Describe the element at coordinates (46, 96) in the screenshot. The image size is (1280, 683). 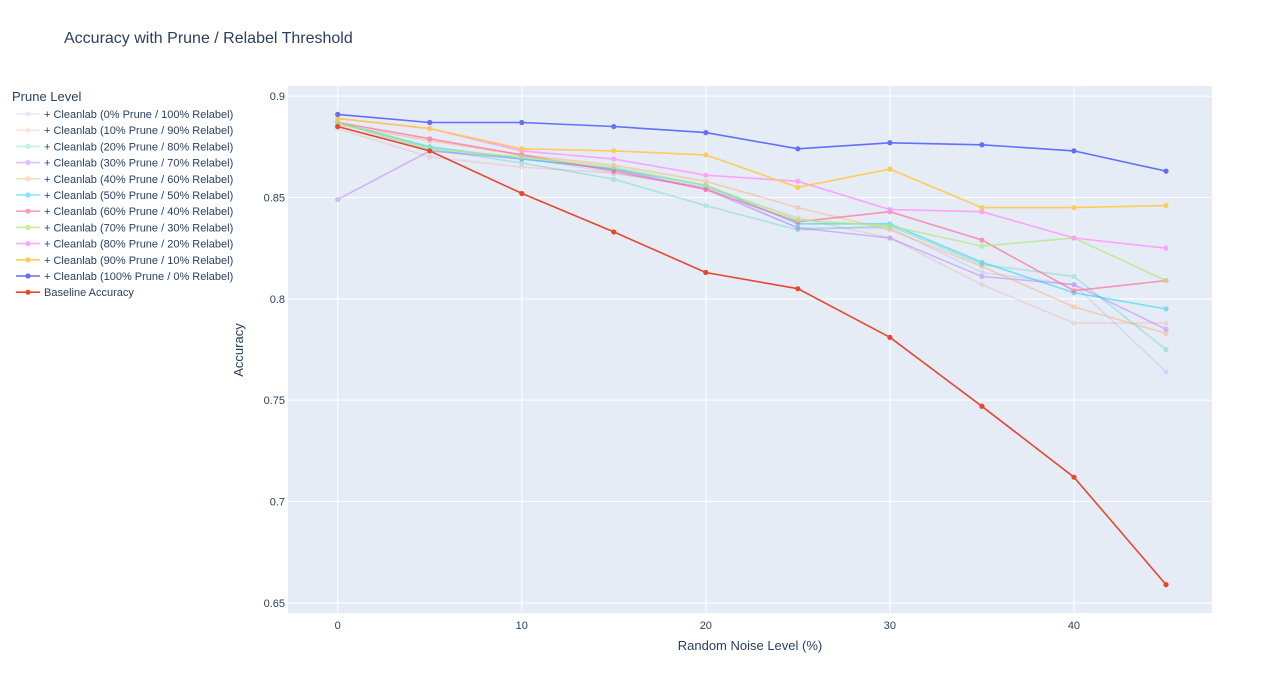
I see `legend-title: Prune Level` at that location.